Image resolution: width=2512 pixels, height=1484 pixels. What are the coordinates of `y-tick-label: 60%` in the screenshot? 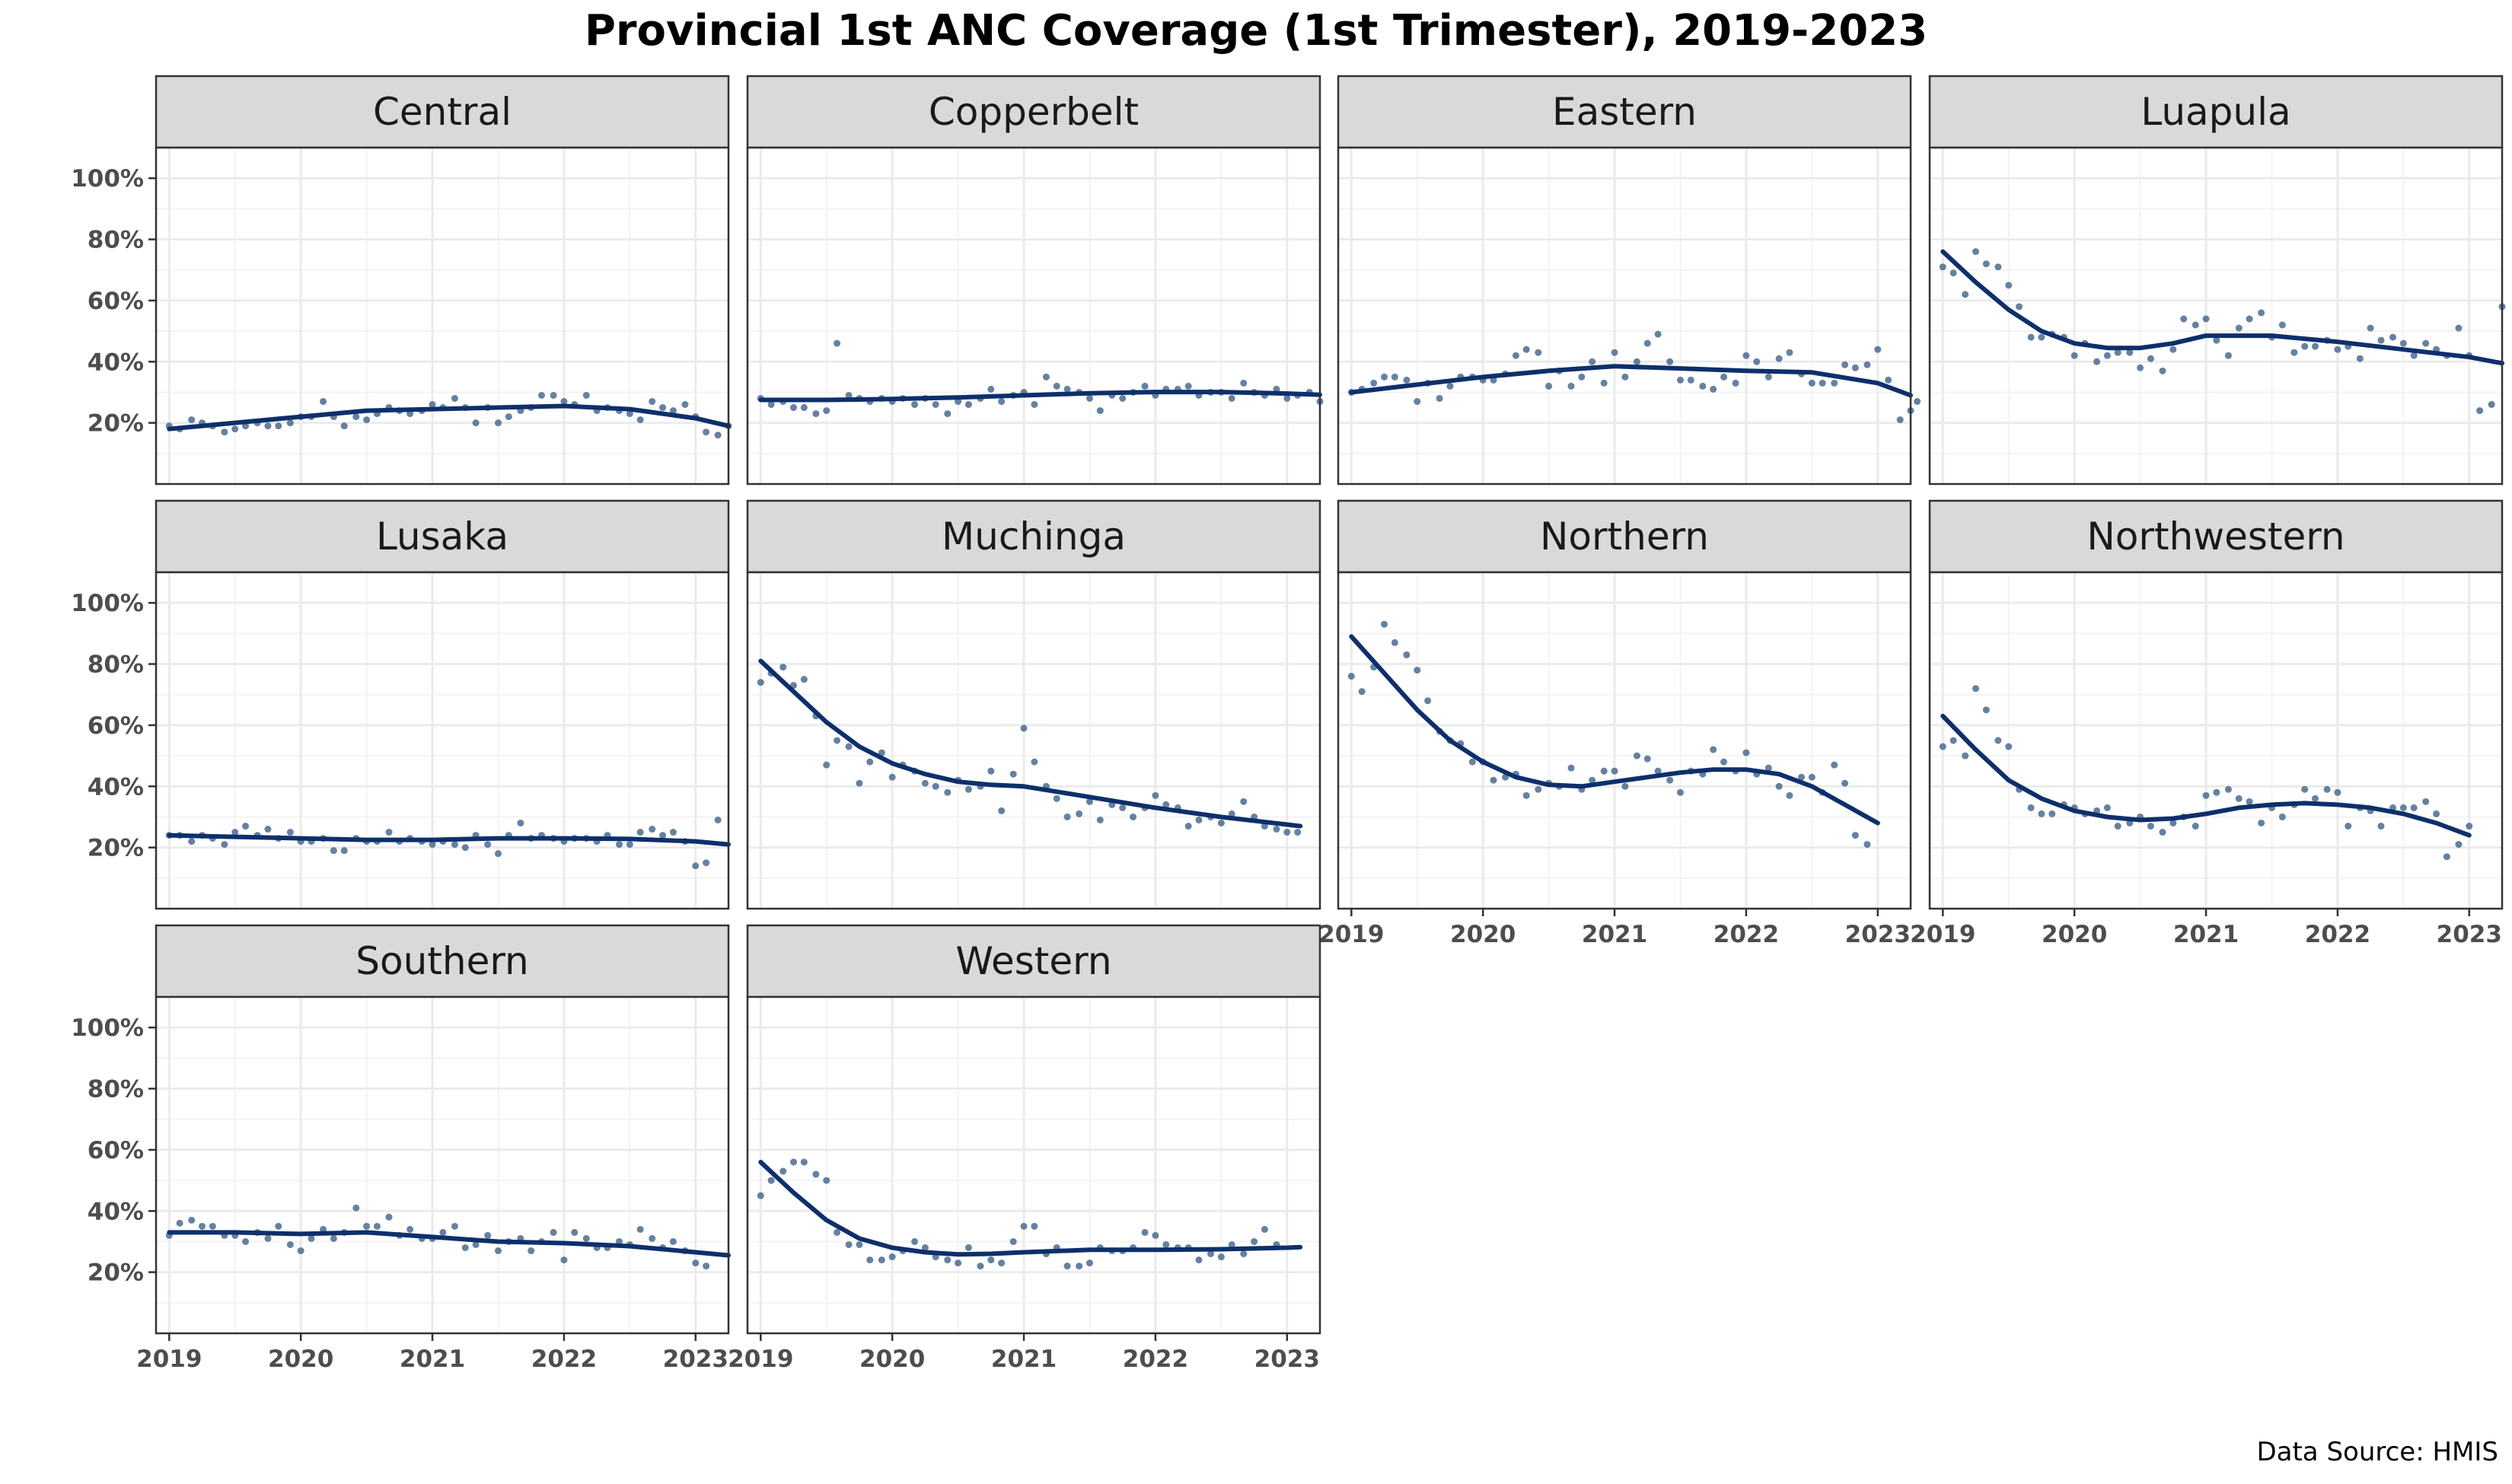 It's located at (116, 726).